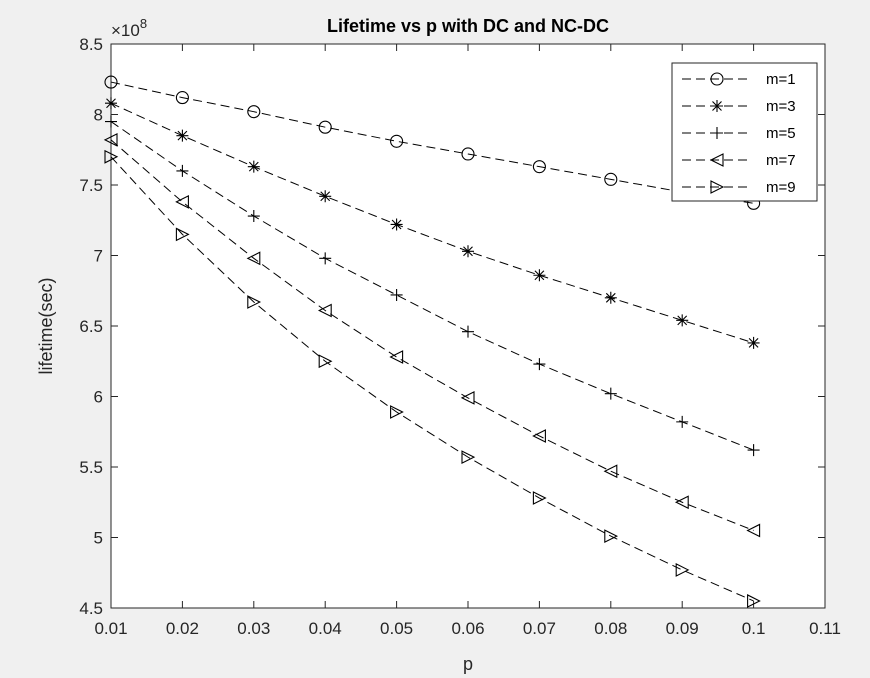 This screenshot has height=678, width=870. Describe the element at coordinates (468, 26) in the screenshot. I see `chart-title: Lifetime vs p with DC and NC-DC` at that location.